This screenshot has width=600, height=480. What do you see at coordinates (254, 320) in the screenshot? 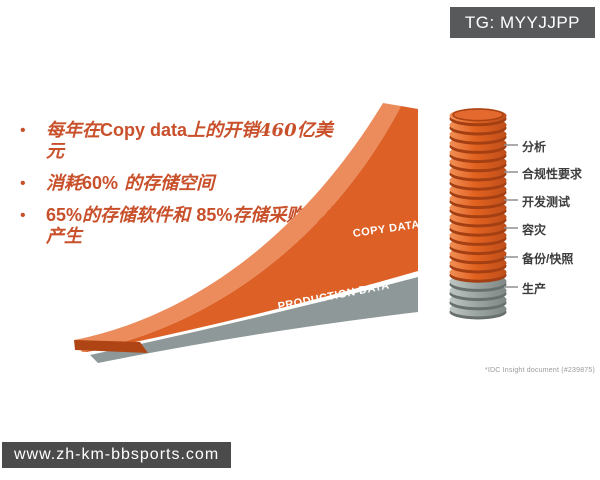
I see `production-data-wedge` at bounding box center [254, 320].